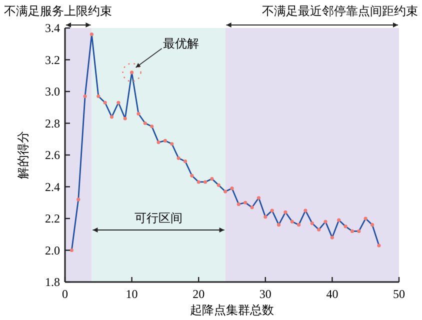 This screenshot has width=422, height=320. Describe the element at coordinates (180, 43) in the screenshot. I see `annotation: 最优解` at that location.